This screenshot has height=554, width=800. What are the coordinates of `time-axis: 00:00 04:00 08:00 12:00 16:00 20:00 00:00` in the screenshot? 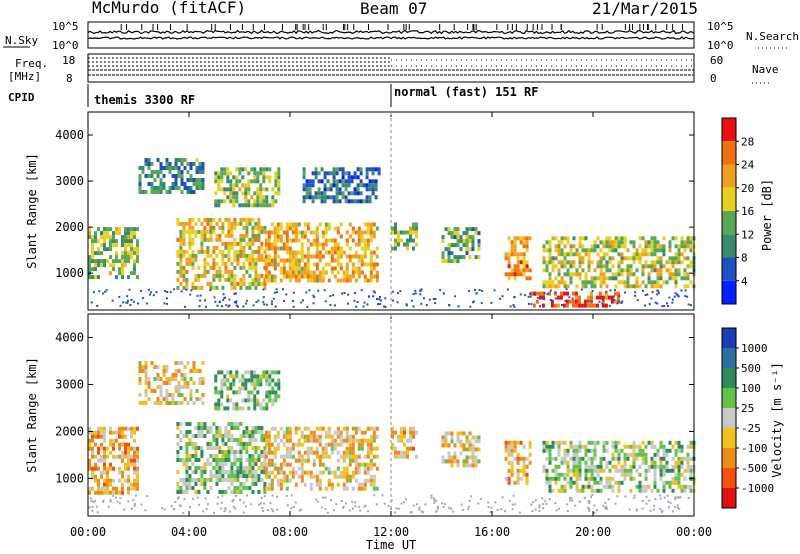 It's located at (391, 525).